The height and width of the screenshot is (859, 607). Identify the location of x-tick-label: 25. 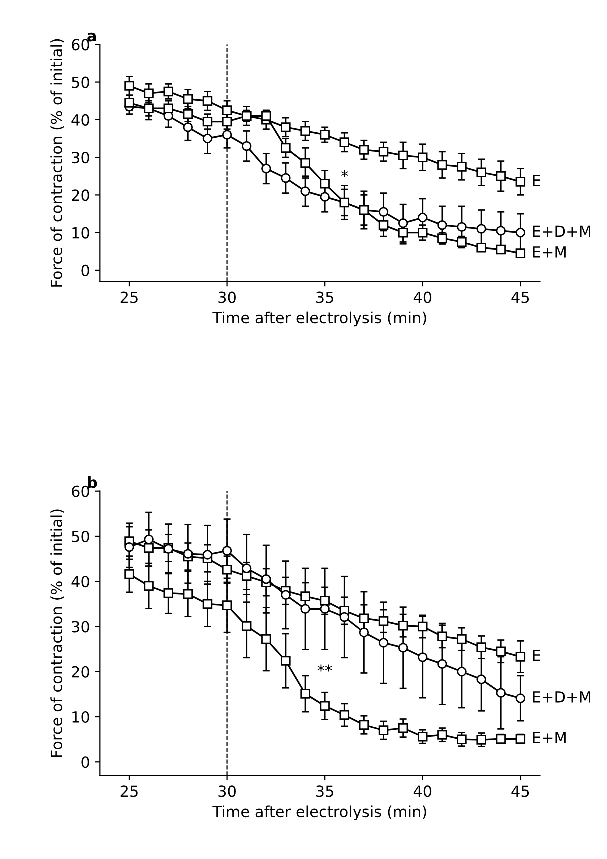
(129, 792).